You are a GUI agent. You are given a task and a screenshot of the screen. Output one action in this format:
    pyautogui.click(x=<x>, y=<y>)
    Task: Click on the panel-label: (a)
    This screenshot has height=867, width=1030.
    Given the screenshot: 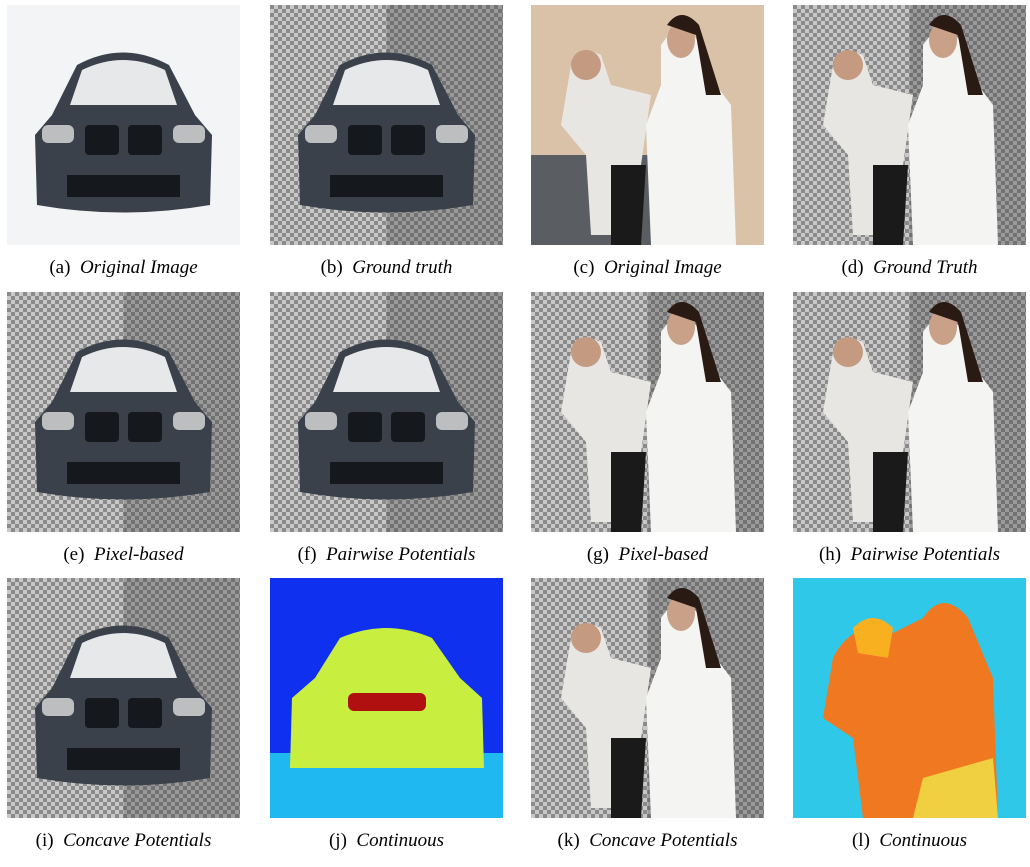 What is the action you would take?
    pyautogui.click(x=60, y=267)
    